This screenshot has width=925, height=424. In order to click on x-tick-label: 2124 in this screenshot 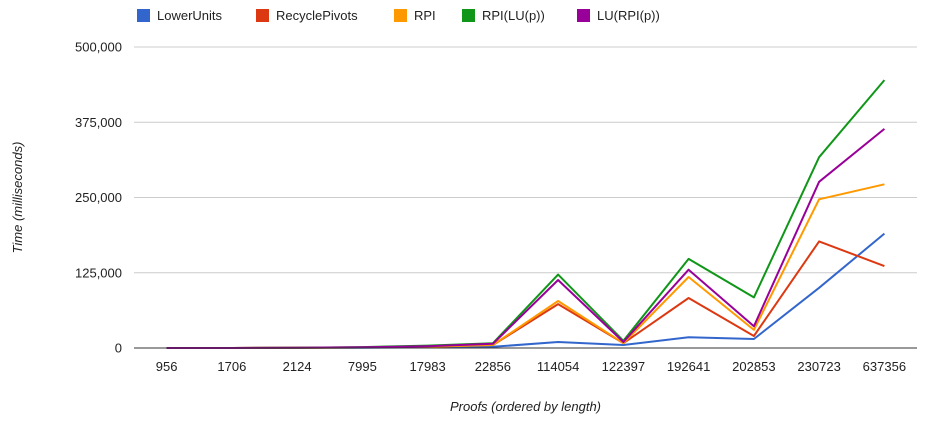, I will do `click(297, 366)`.